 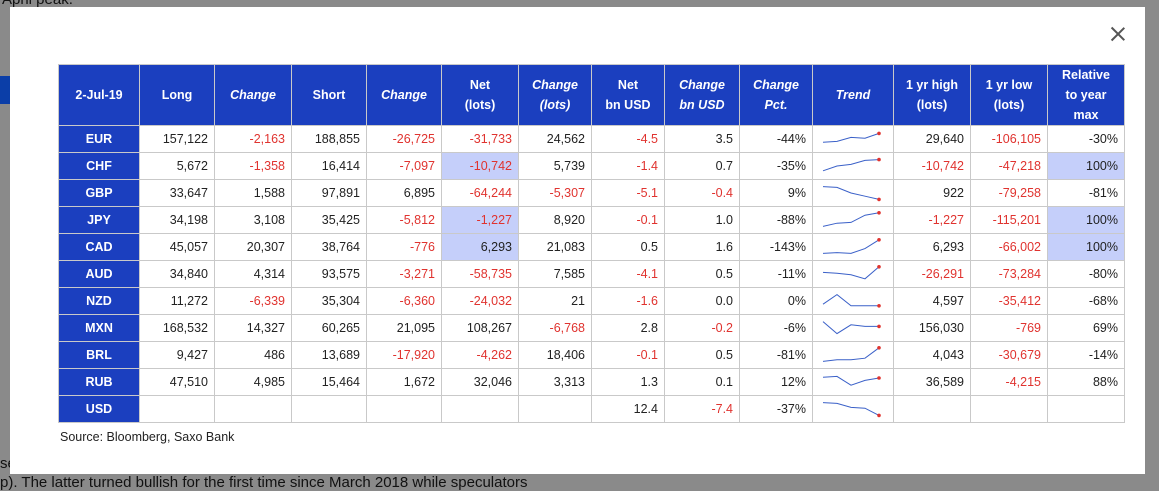 I want to click on cell-chg-pct: 9%, so click(x=776, y=193).